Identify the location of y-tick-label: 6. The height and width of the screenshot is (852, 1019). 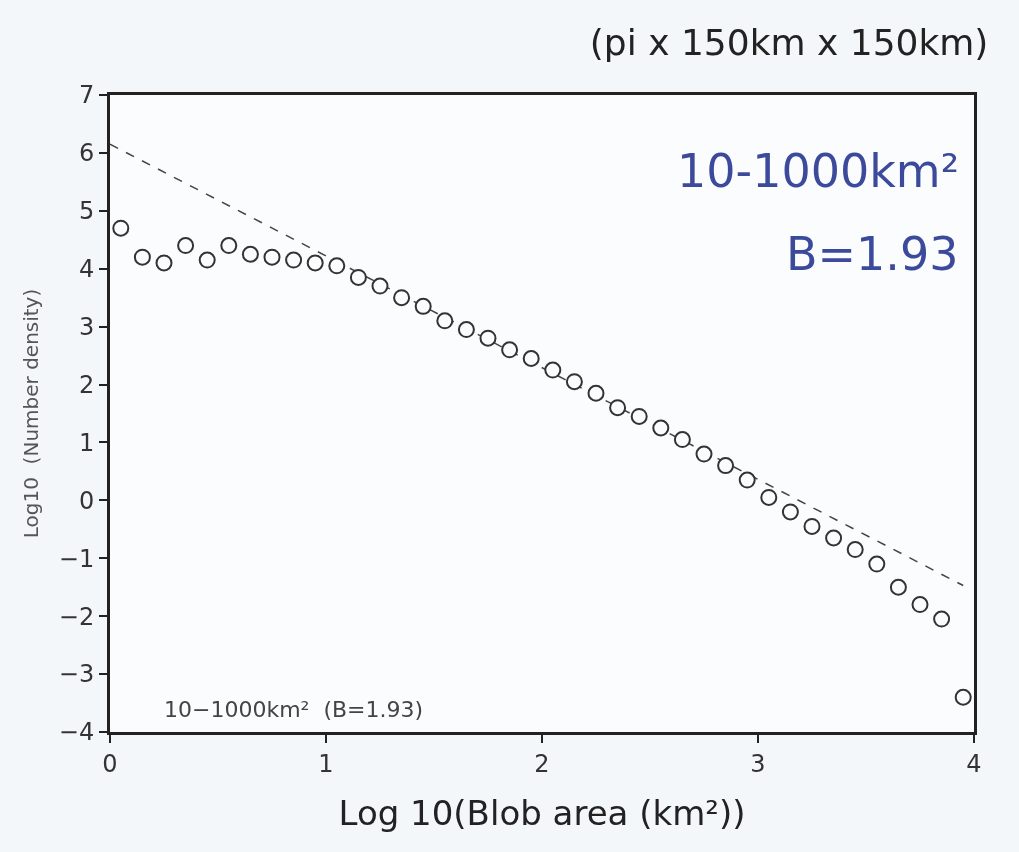
(86, 153).